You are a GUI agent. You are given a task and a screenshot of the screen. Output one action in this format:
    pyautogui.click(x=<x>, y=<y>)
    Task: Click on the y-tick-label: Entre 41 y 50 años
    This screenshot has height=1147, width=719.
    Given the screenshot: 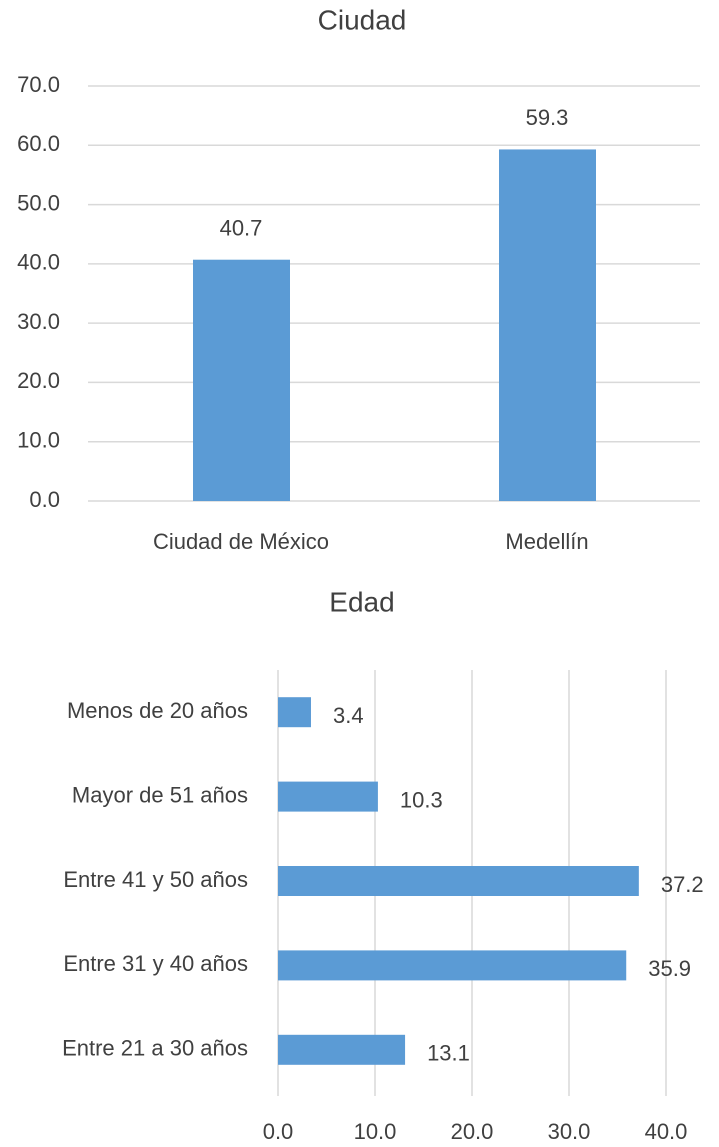 What is the action you would take?
    pyautogui.click(x=155, y=879)
    